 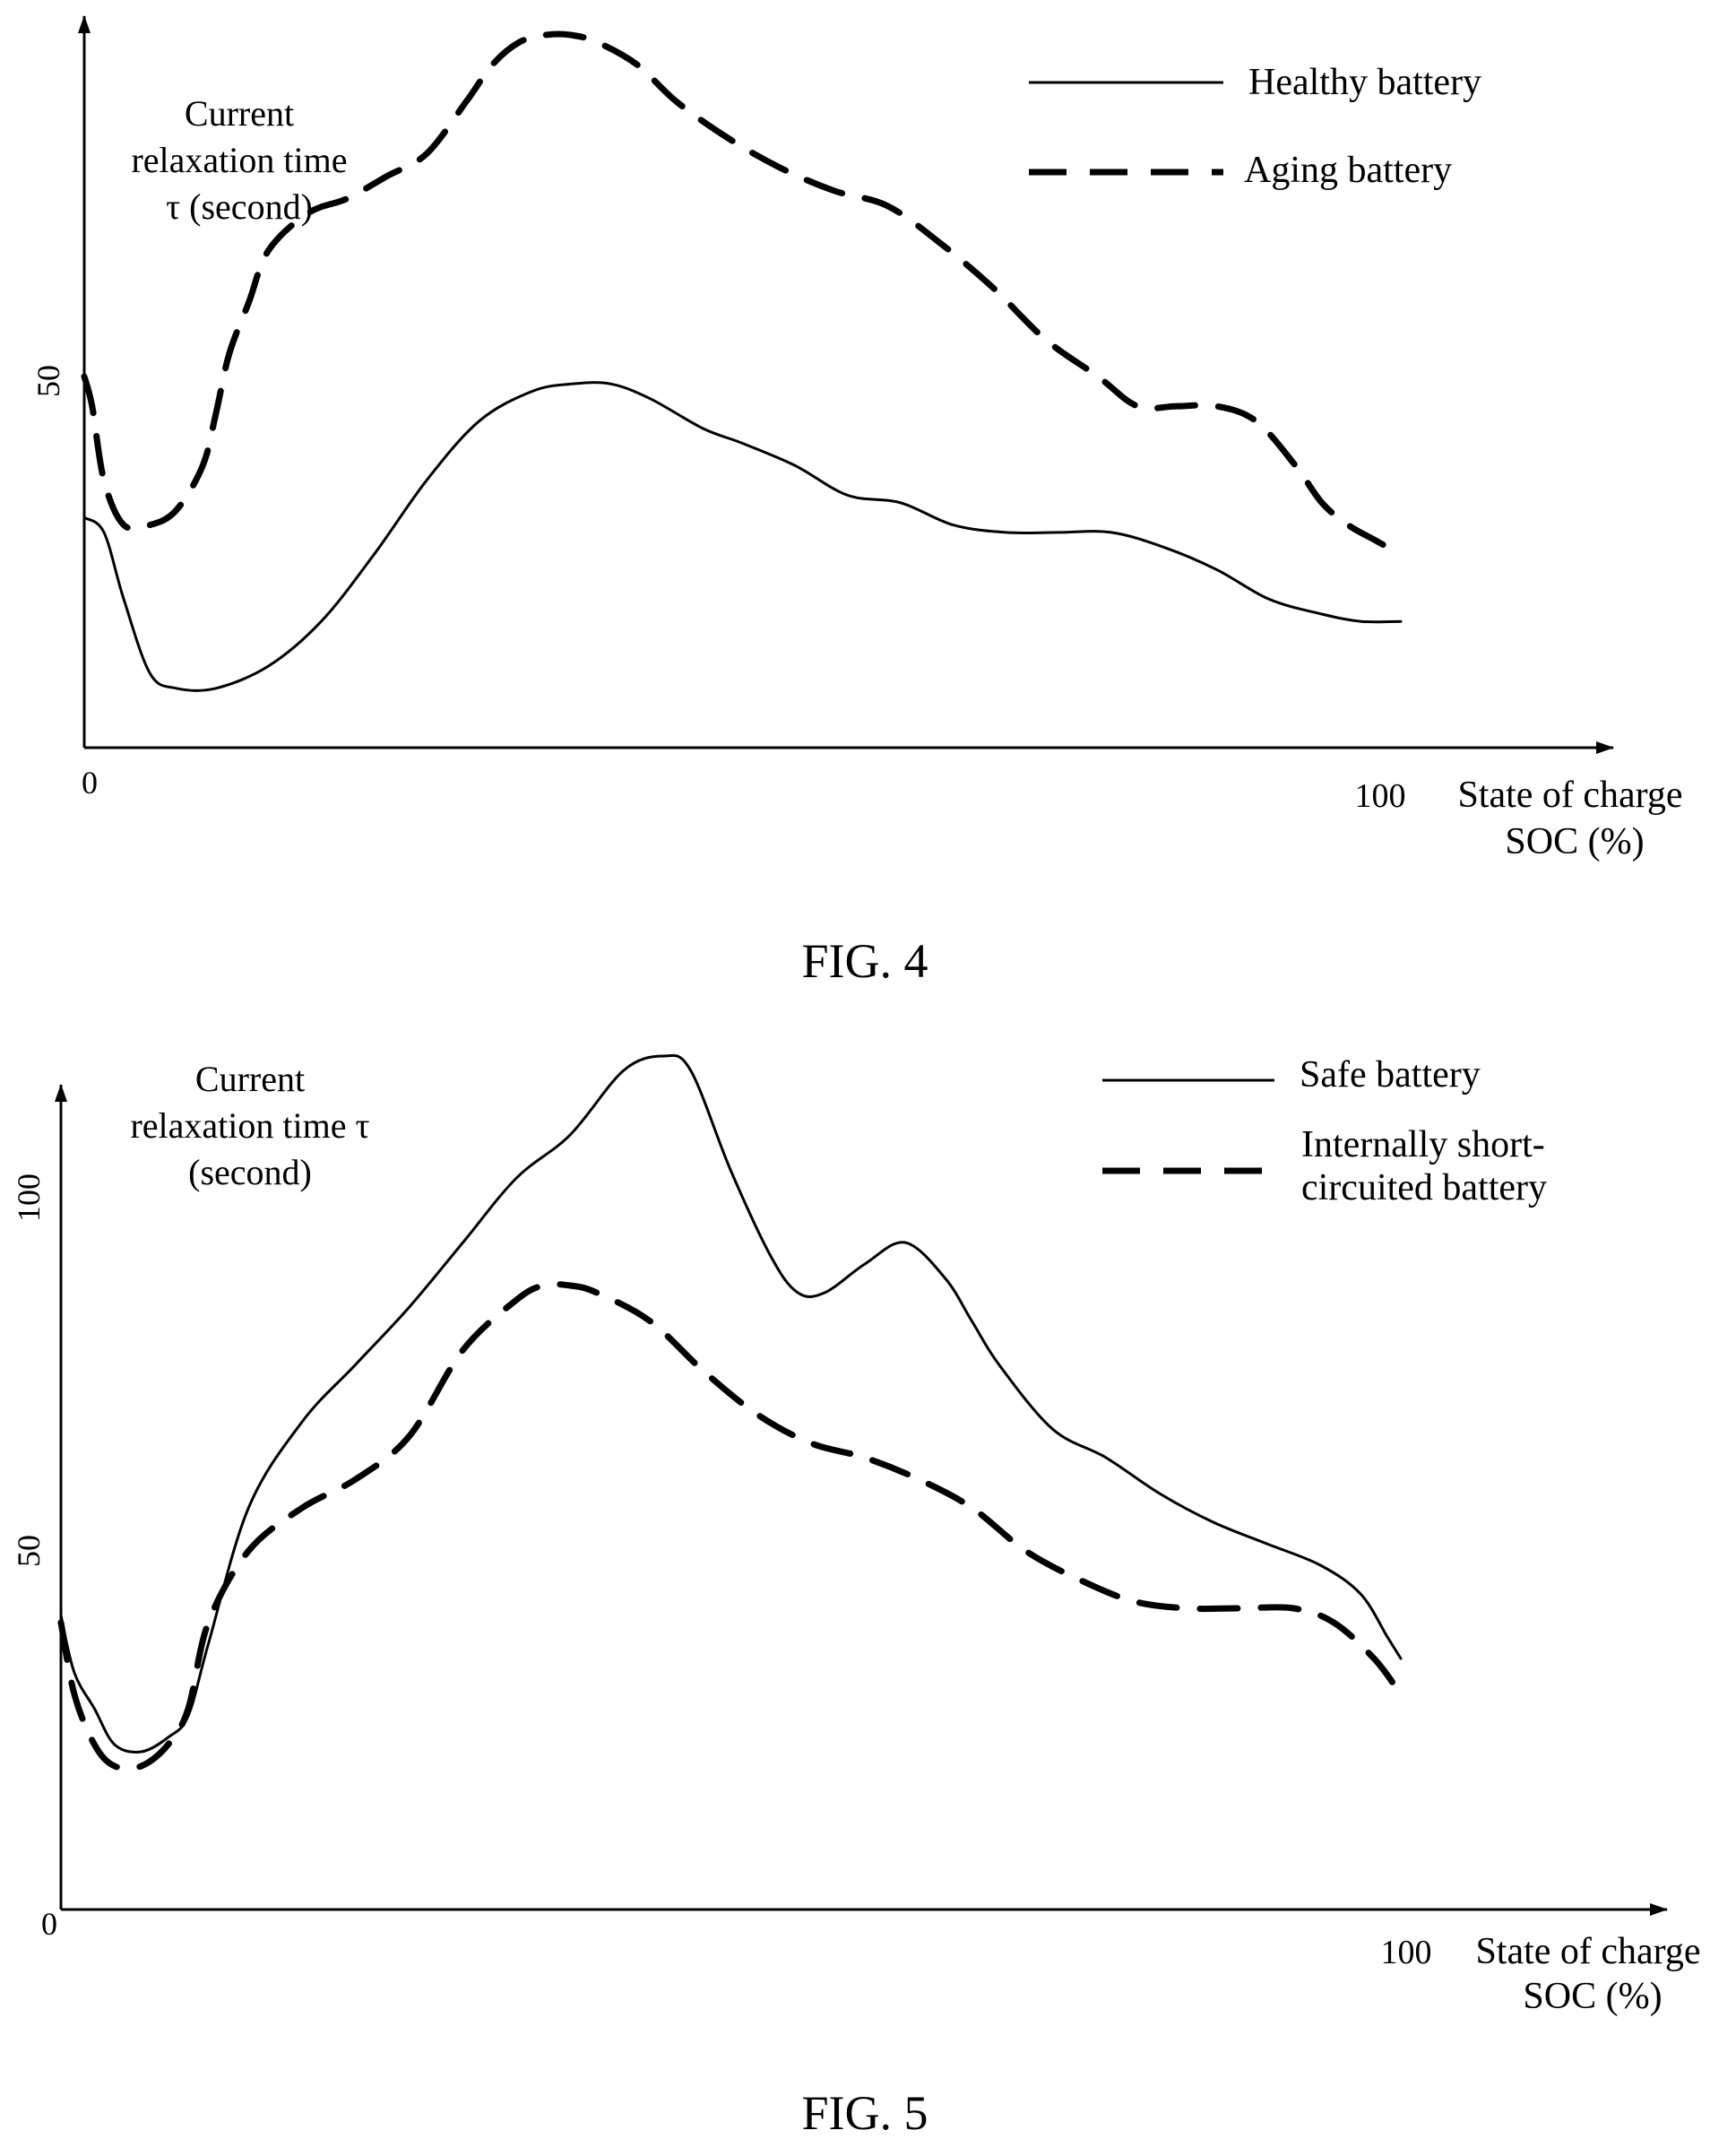 I want to click on fig5-figure-label: FIG. 5, so click(x=864, y=2112).